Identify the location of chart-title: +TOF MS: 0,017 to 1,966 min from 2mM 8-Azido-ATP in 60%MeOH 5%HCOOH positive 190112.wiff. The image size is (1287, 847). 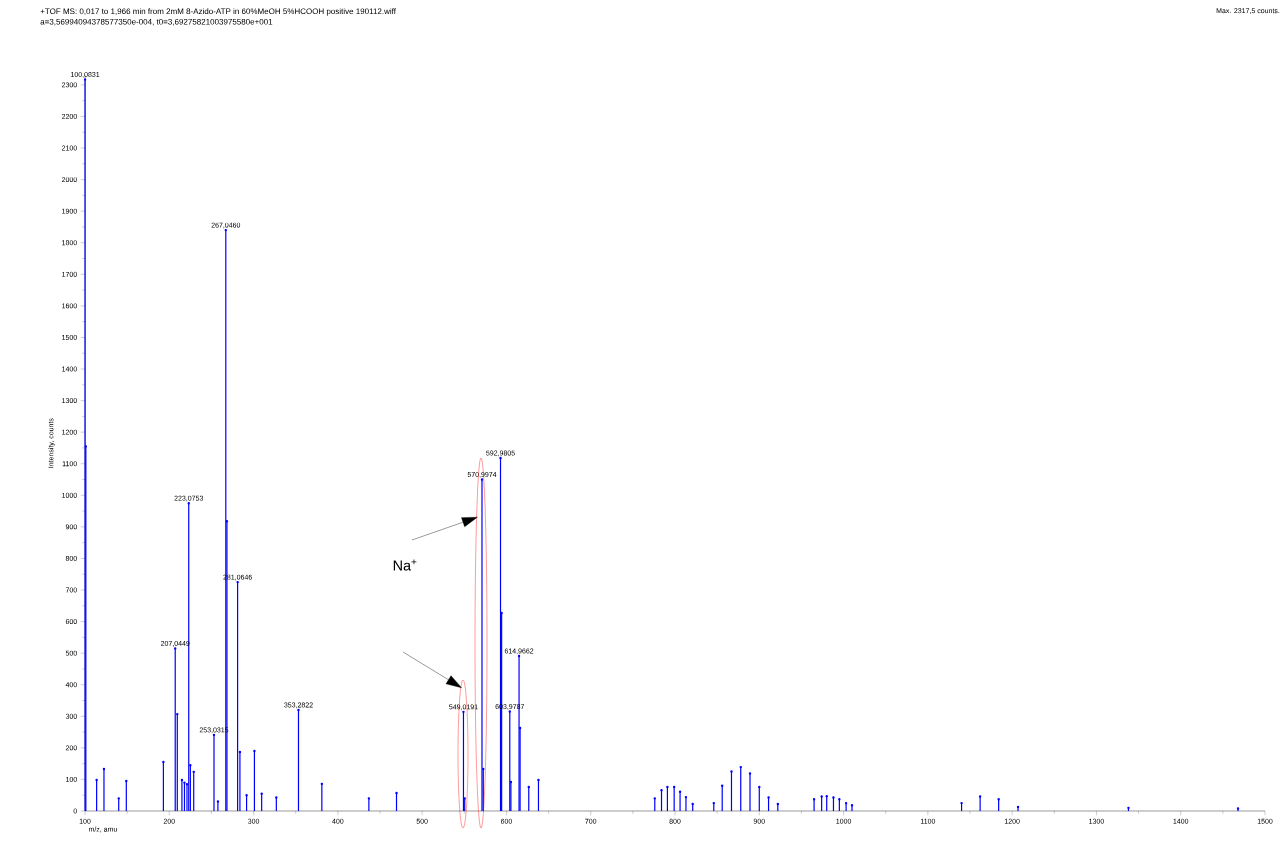
(218, 12).